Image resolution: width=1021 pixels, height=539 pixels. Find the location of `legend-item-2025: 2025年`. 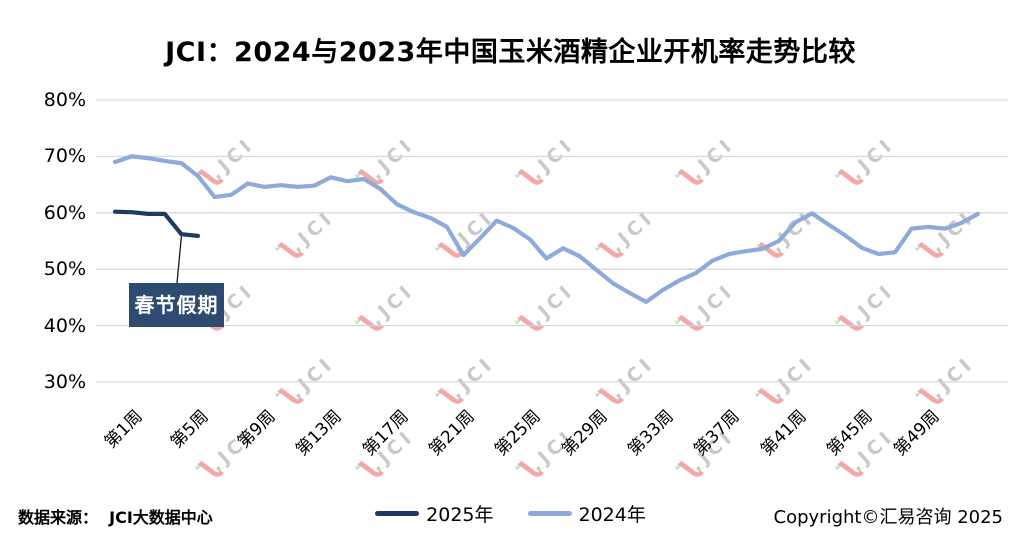

legend-item-2025: 2025年 is located at coordinates (434, 513).